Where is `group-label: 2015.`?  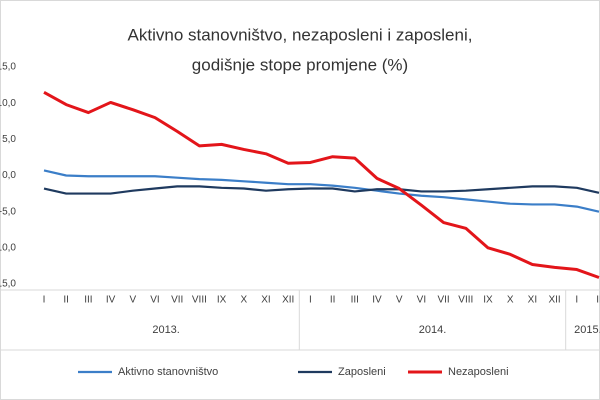 group-label: 2015. is located at coordinates (587, 330).